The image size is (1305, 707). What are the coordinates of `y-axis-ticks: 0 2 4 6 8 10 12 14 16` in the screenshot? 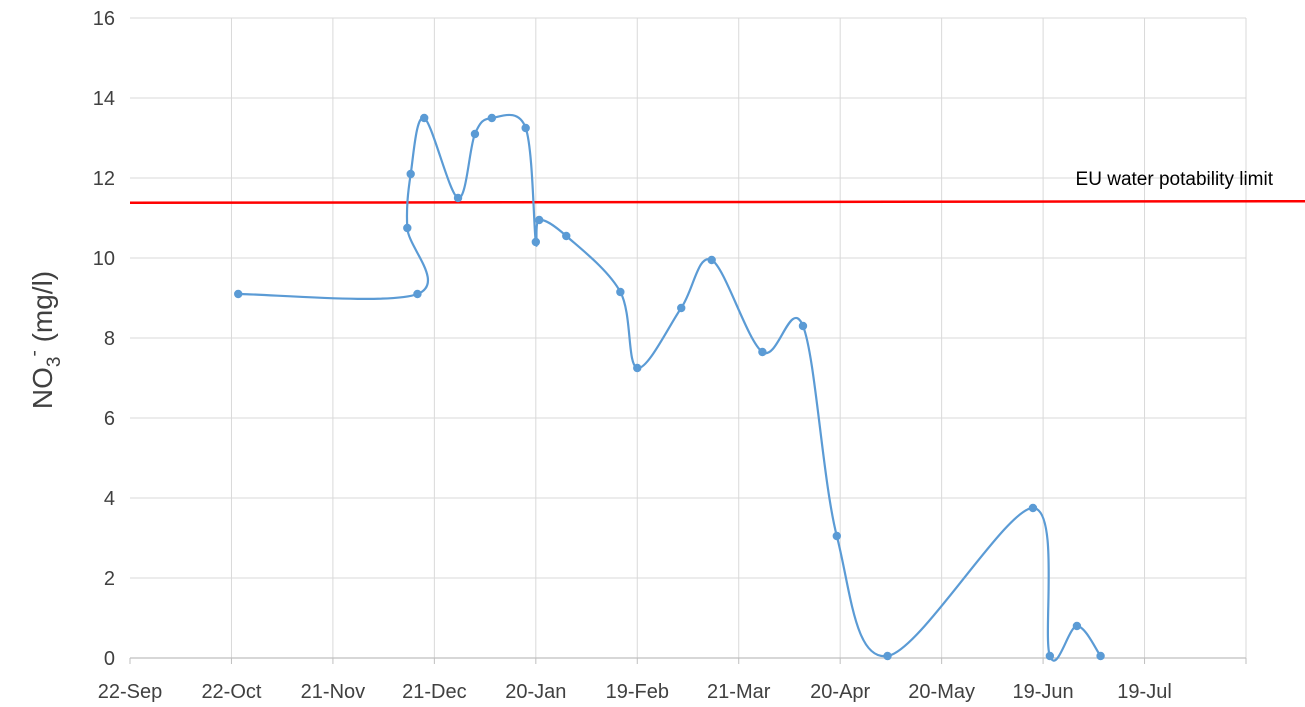 It's located at (104, 339).